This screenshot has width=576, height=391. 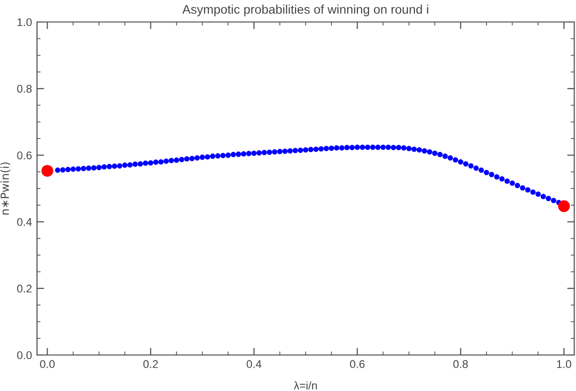 I want to click on y-axis-title: n∗Pwin(i), so click(x=5, y=188).